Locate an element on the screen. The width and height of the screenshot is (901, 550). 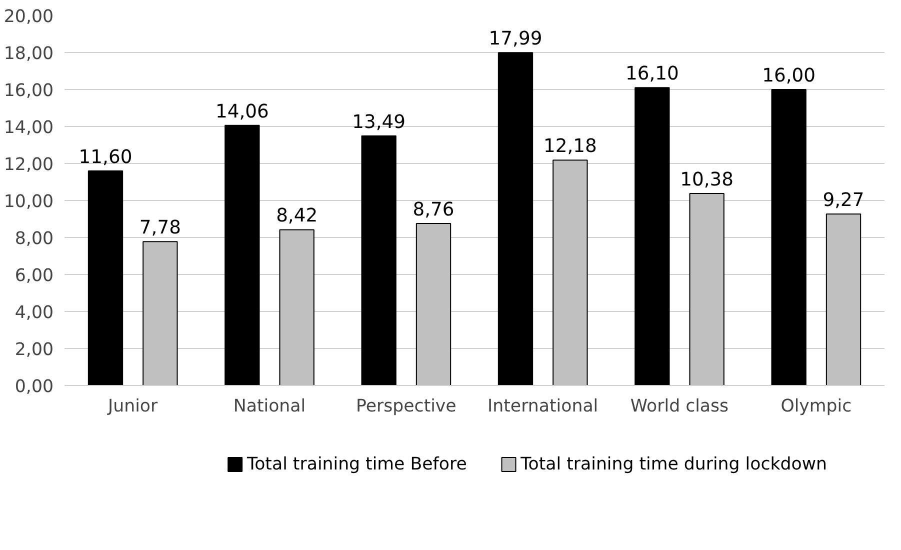
data-label: 16,00 is located at coordinates (789, 76).